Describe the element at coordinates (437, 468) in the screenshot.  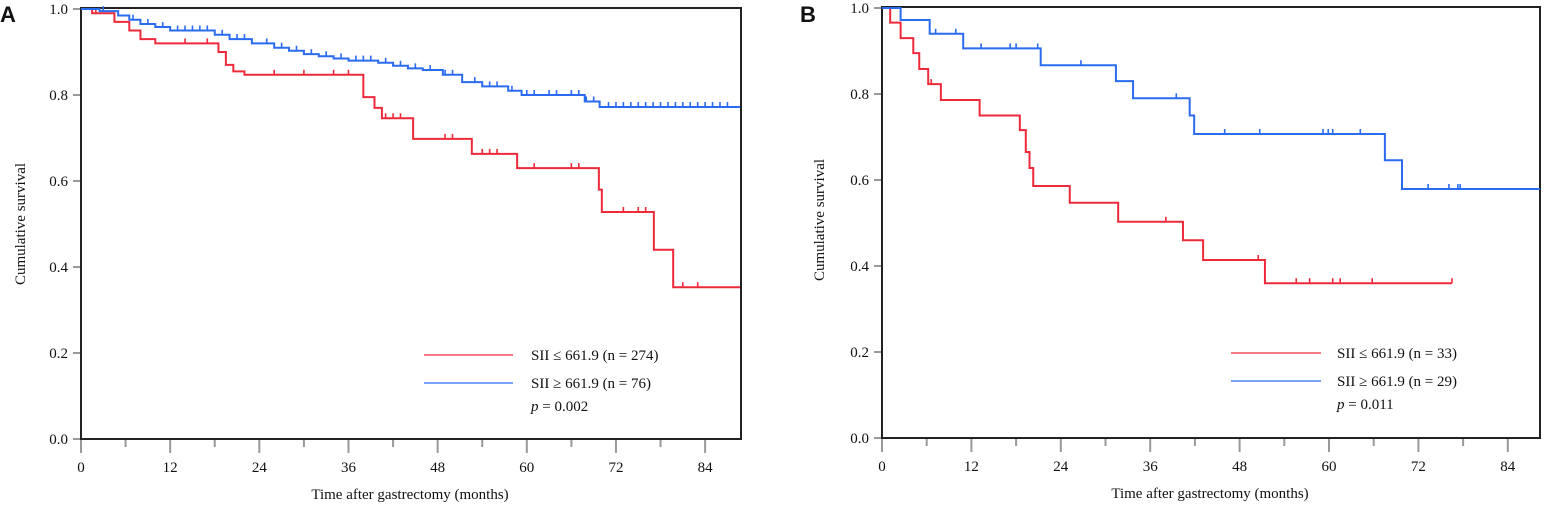
I see `x-tick-label-a: 48` at that location.